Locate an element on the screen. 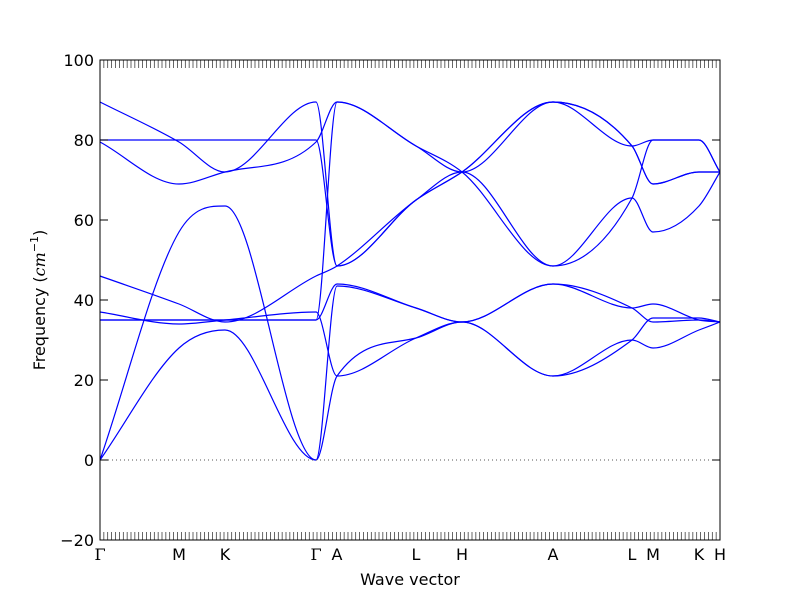  y-axis-label: Frequency (cm−1) is located at coordinates (38, 300).